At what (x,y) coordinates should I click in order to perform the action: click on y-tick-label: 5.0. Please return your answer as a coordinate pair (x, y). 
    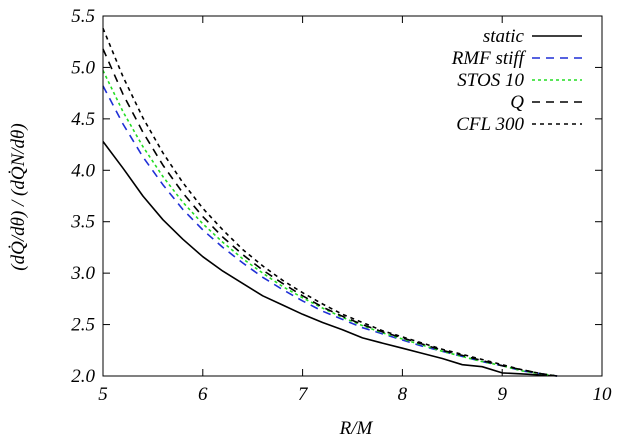
    Looking at the image, I should click on (83, 67).